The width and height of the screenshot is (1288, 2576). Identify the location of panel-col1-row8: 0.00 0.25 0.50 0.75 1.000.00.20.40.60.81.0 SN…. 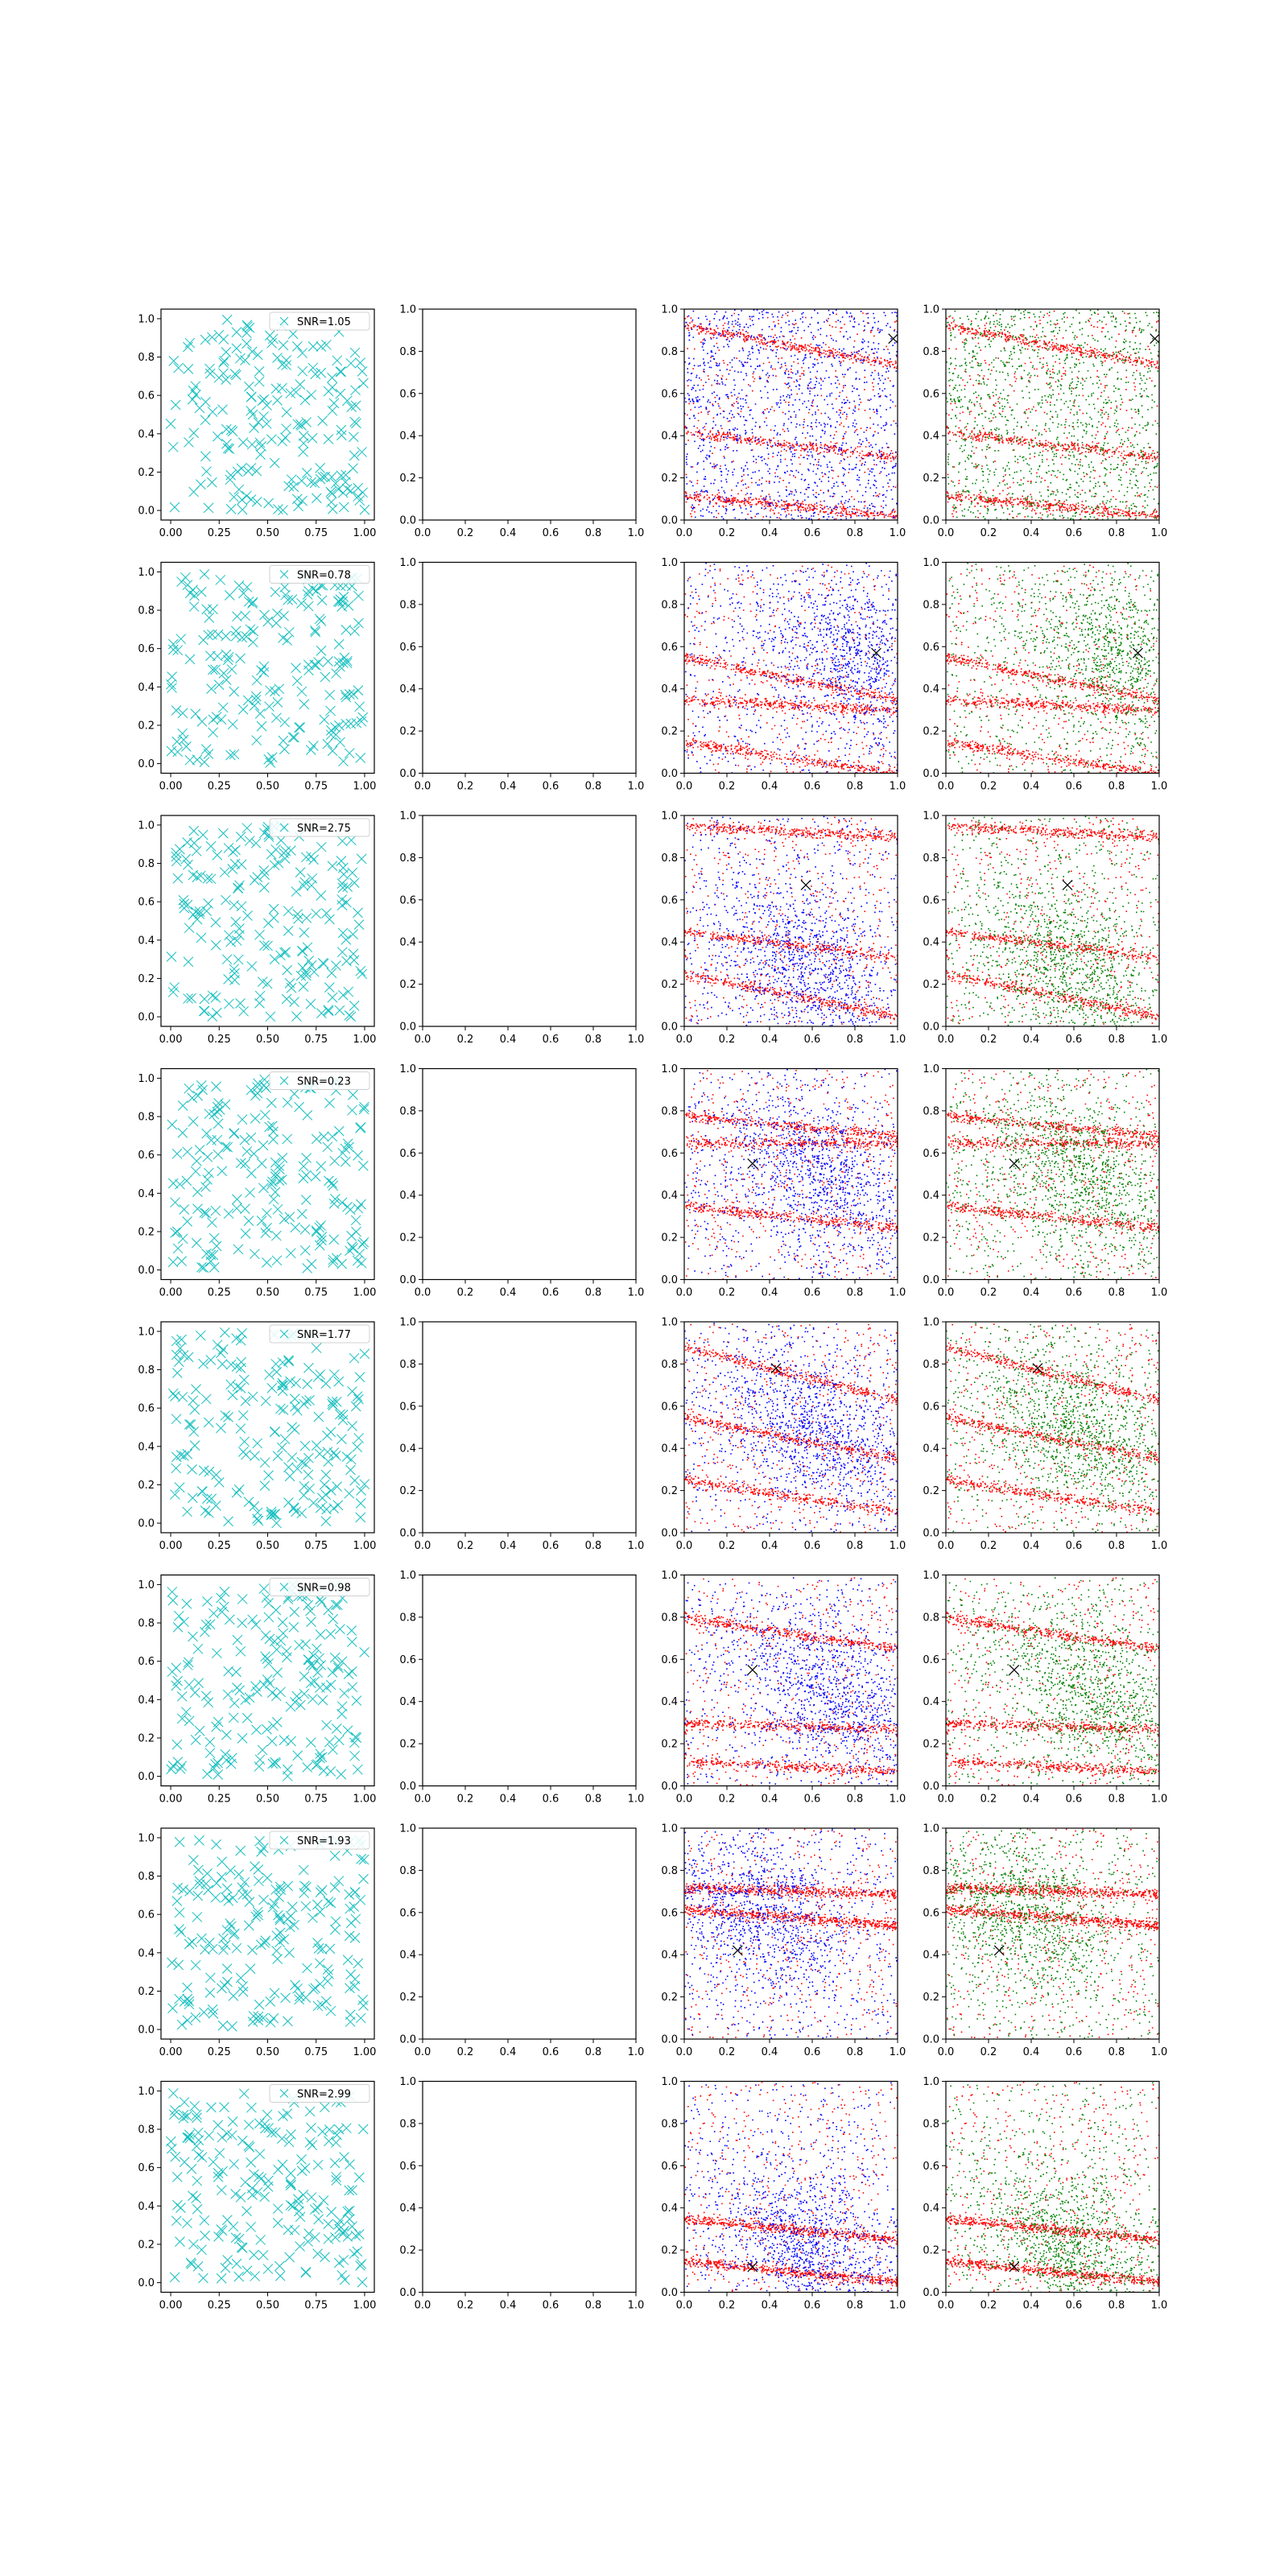
(257, 2197).